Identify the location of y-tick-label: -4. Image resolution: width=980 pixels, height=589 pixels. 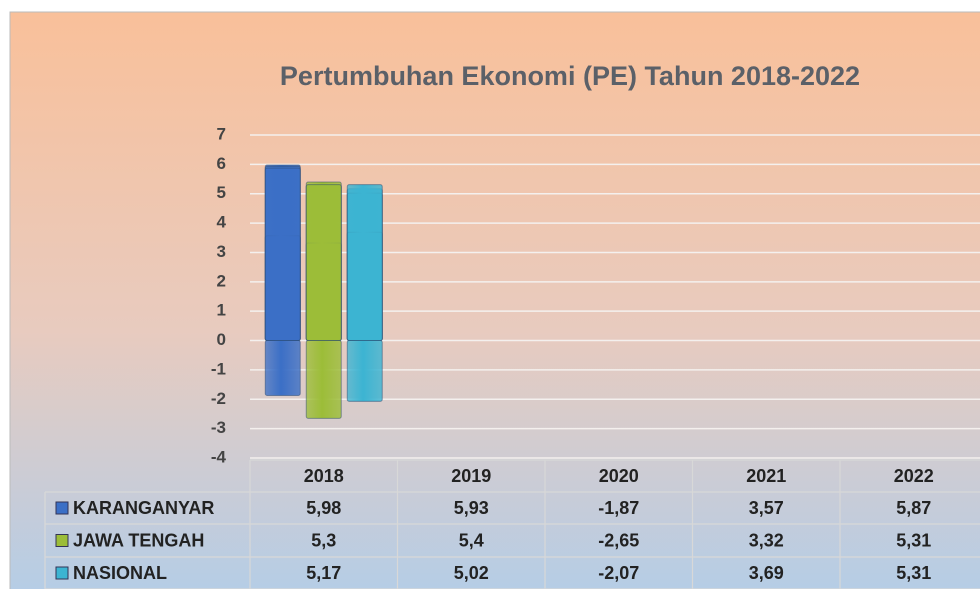
(219, 456).